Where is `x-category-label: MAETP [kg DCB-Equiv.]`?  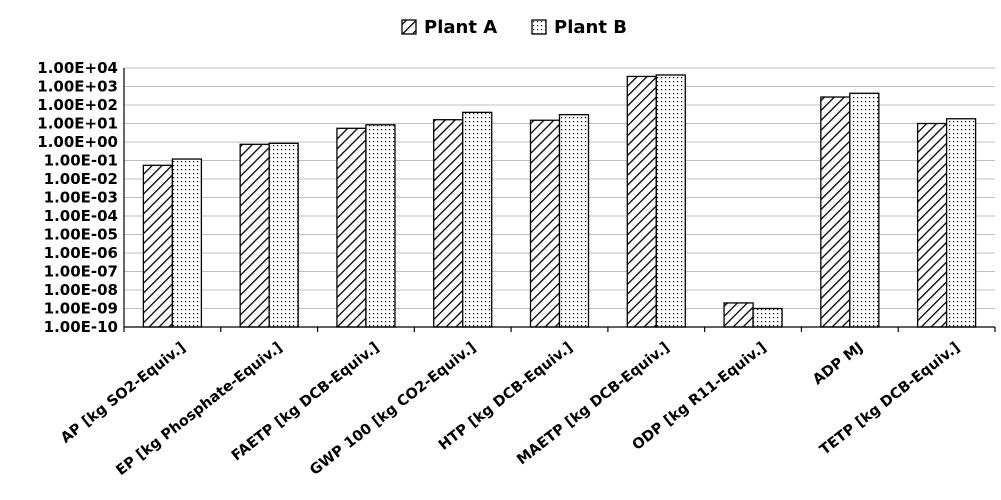 x-category-label: MAETP [kg DCB-Equiv.] is located at coordinates (593, 404).